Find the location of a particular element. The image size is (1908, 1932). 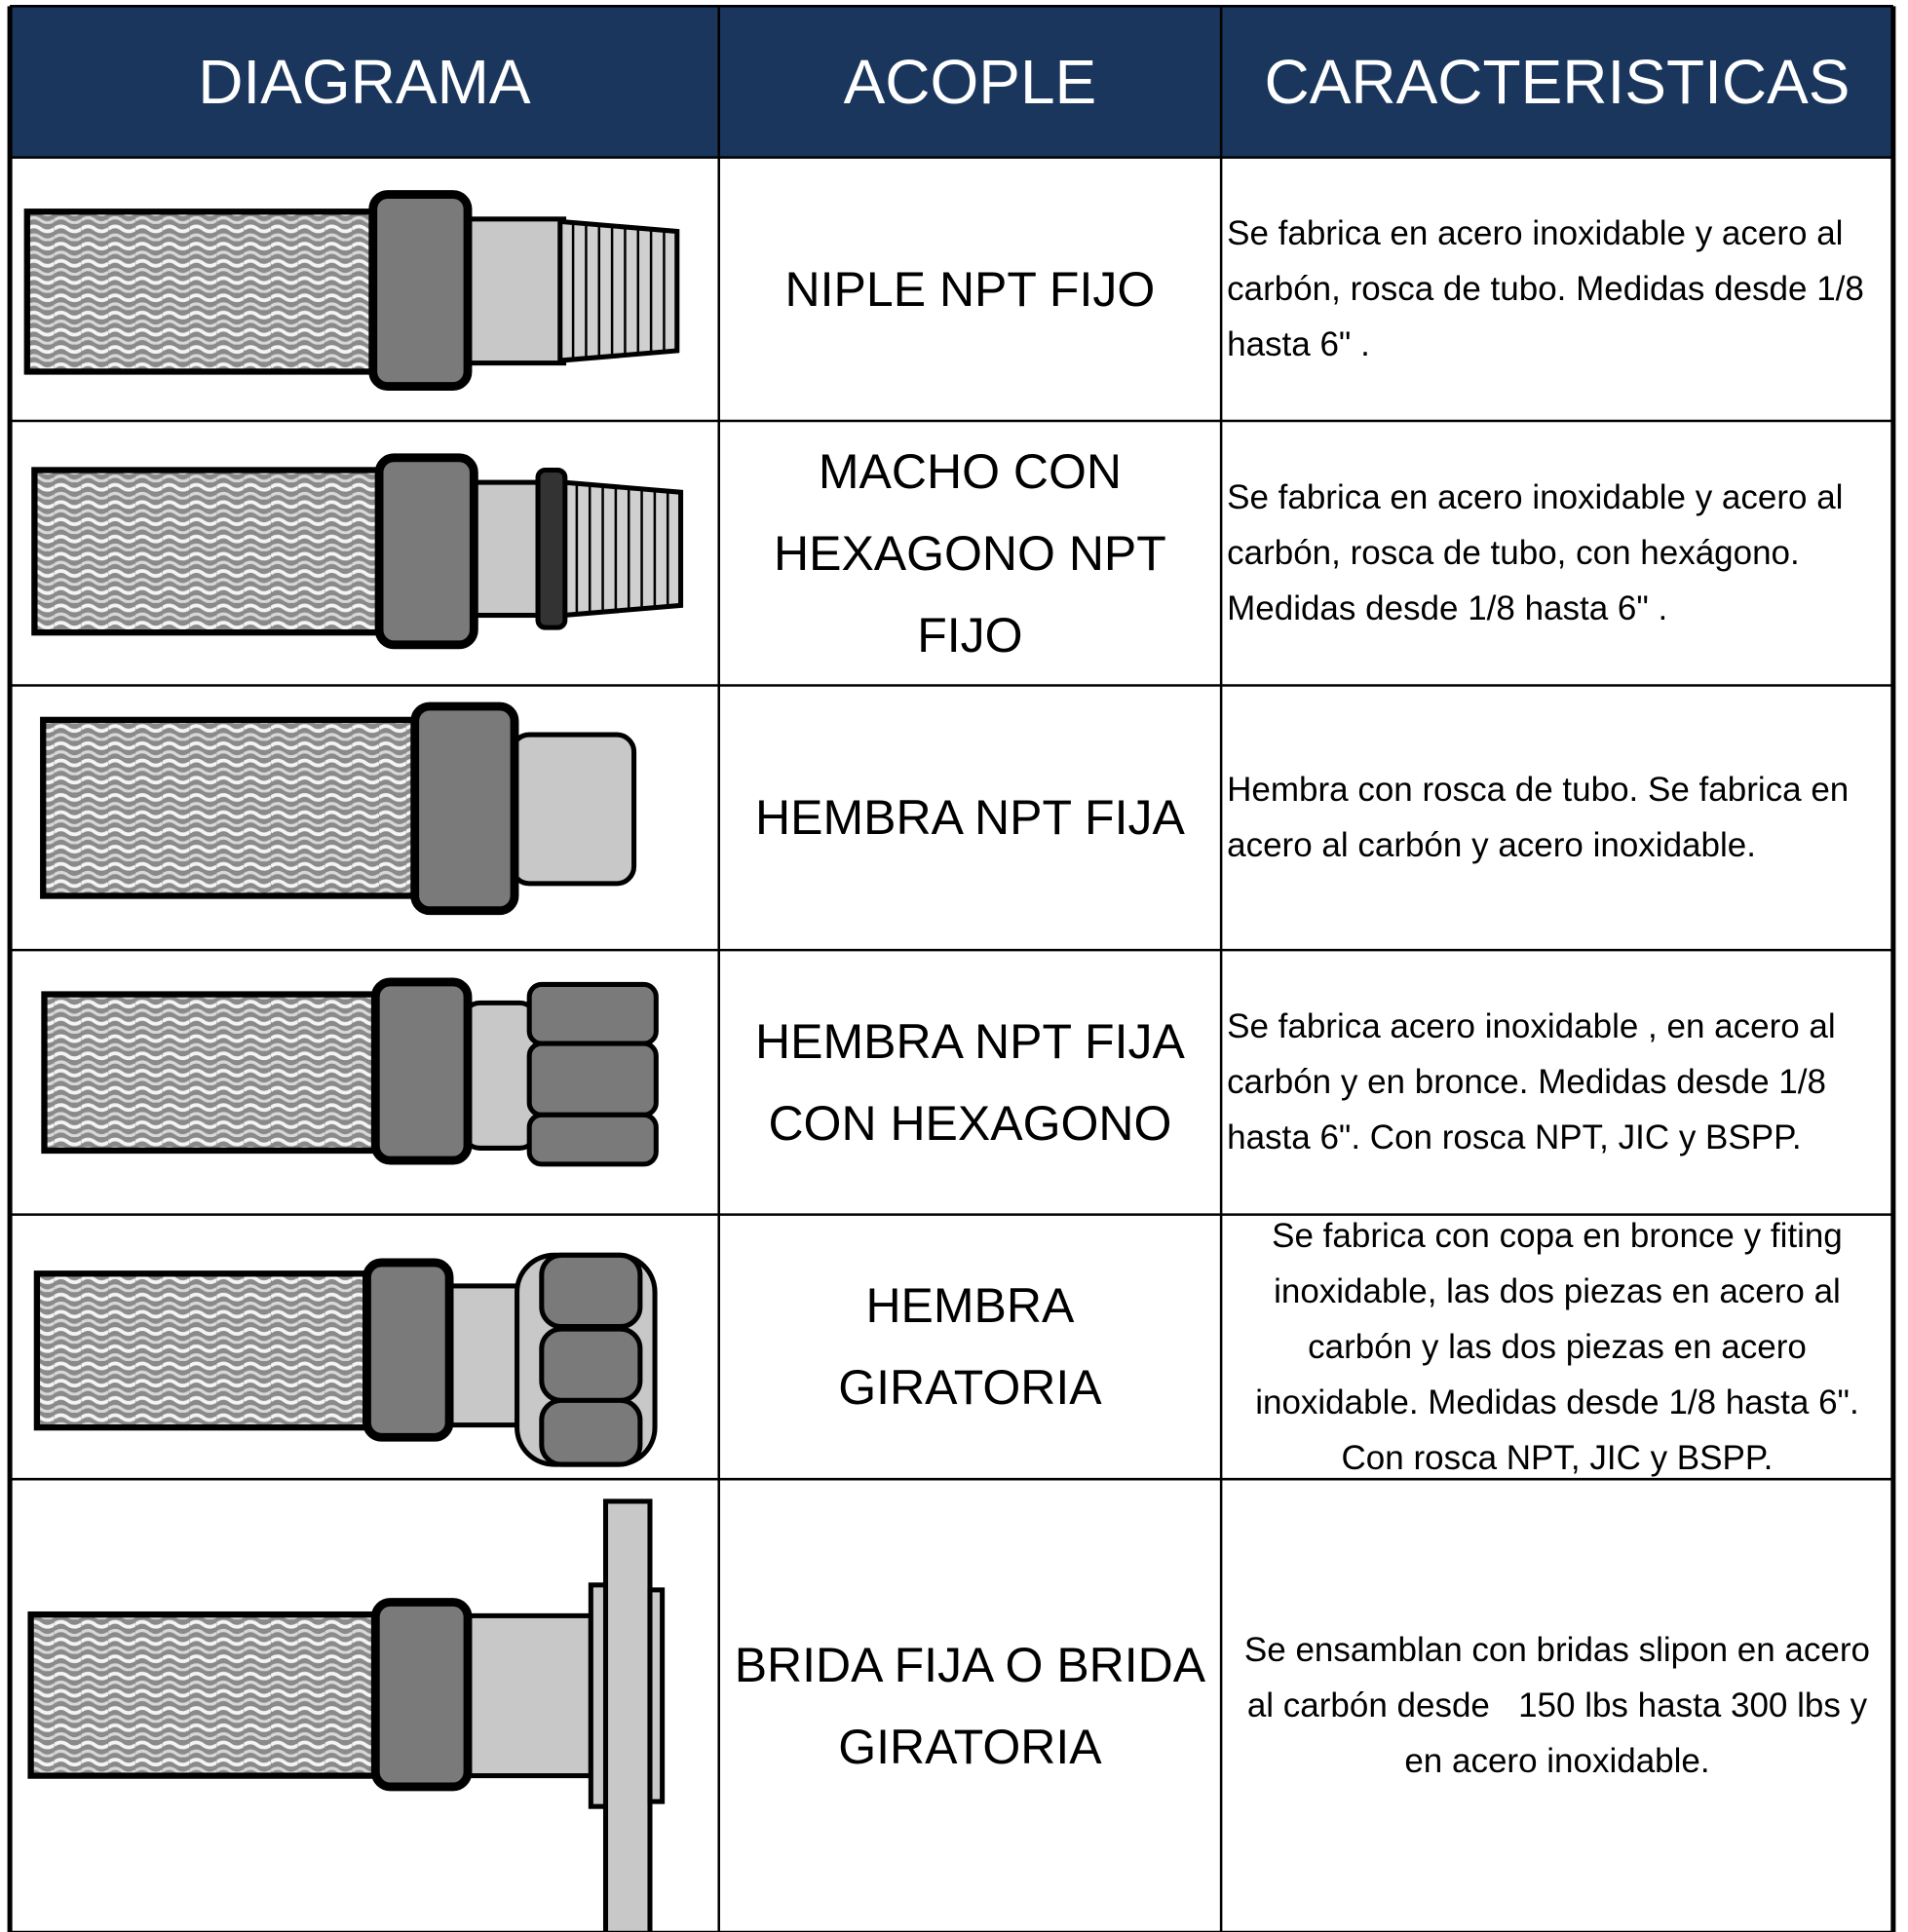

acople-cell: HEMBRA NPT FIJA is located at coordinates (970, 818).